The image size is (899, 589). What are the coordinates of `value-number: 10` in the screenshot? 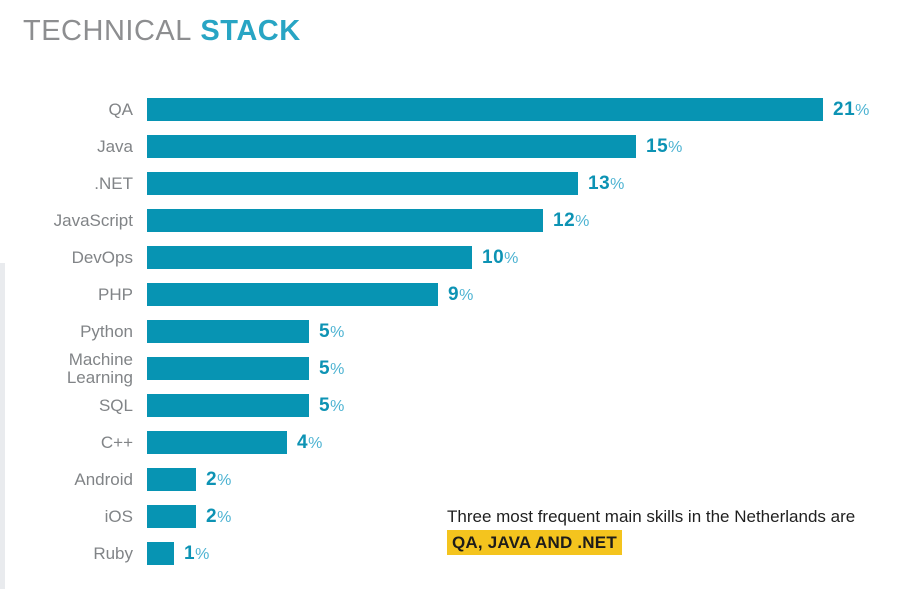 It's located at (493, 257).